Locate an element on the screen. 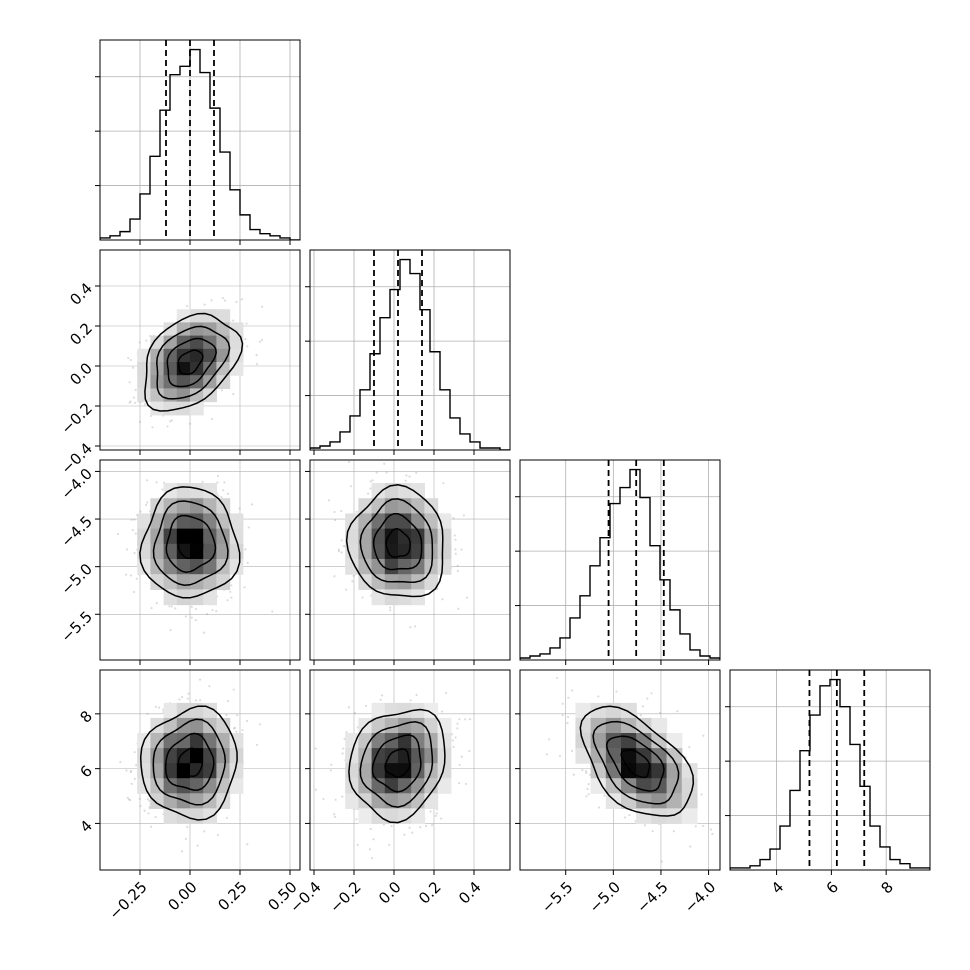 This screenshot has height=970, width=970. x-tick-label: −4.5 is located at coordinates (652, 897).